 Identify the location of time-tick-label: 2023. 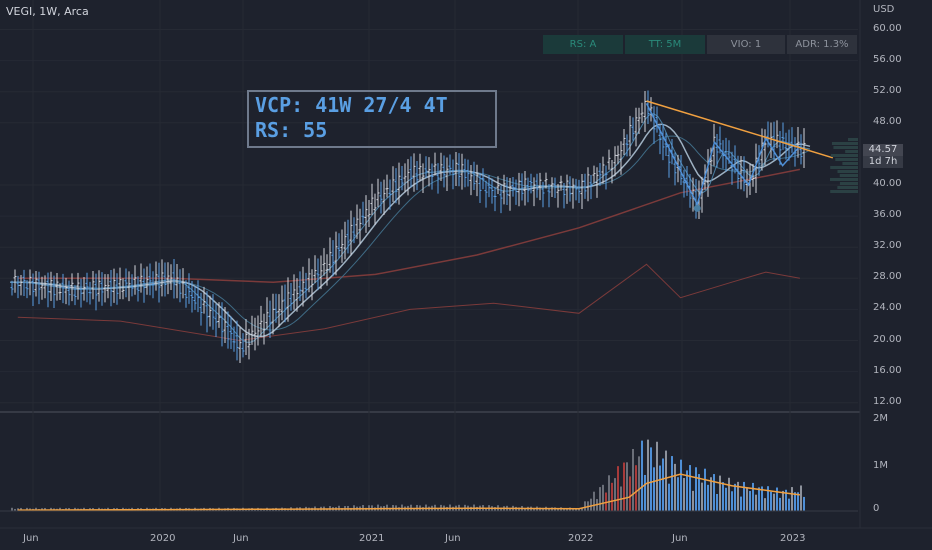
(793, 538).